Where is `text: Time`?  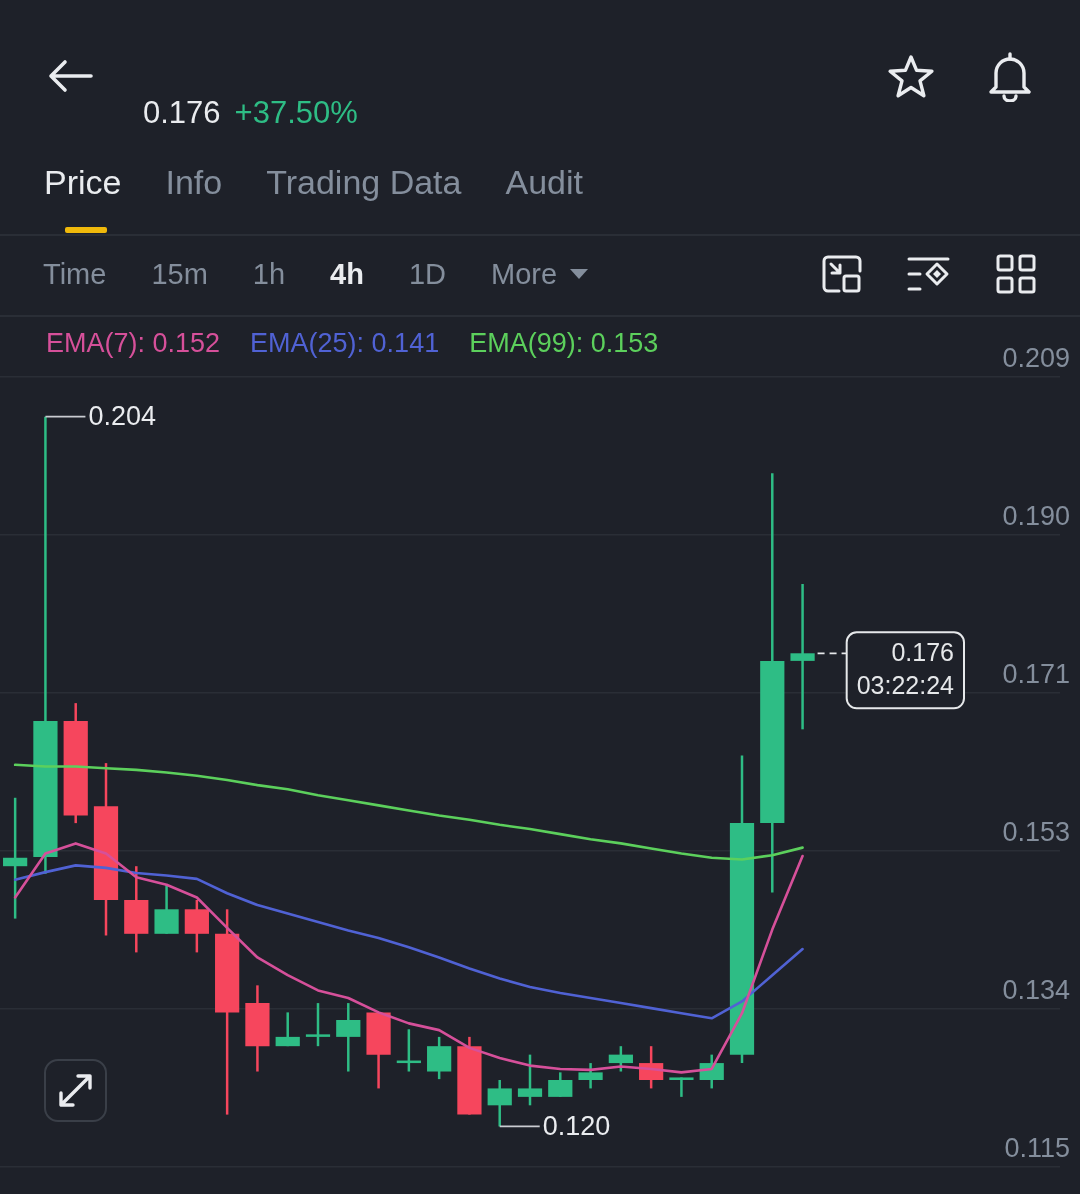
text: Time is located at coordinates (75, 274).